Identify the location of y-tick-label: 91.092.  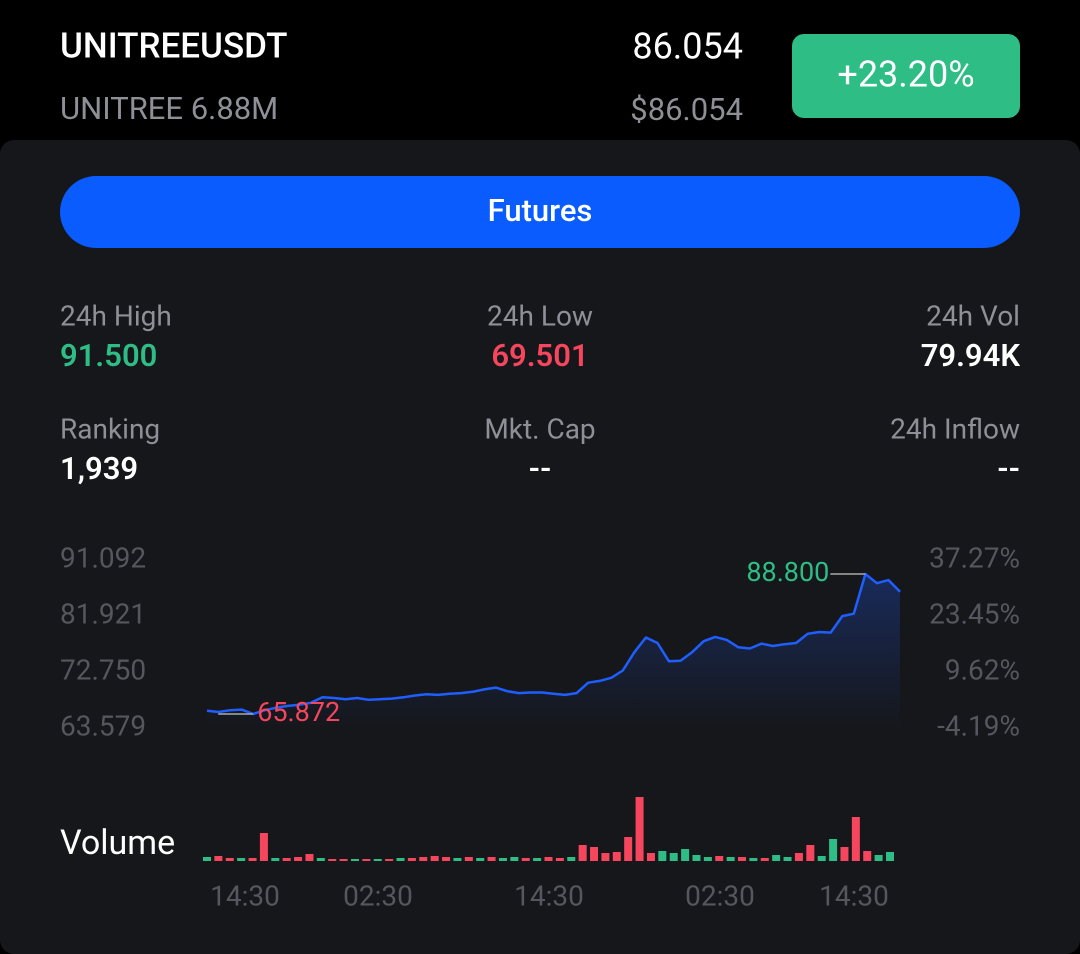
(103, 557).